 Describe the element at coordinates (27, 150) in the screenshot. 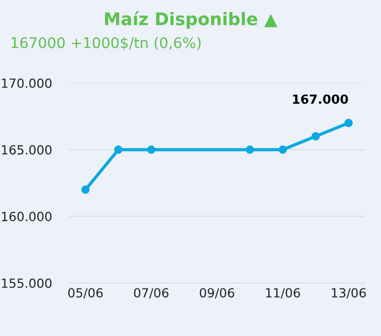

I see `y-tick-label: 165.000` at that location.